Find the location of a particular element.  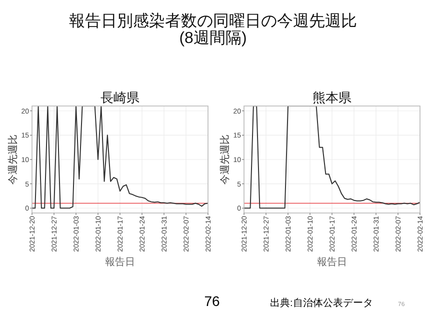

source-note: 出典:自治体公表データ is located at coordinates (321, 303).